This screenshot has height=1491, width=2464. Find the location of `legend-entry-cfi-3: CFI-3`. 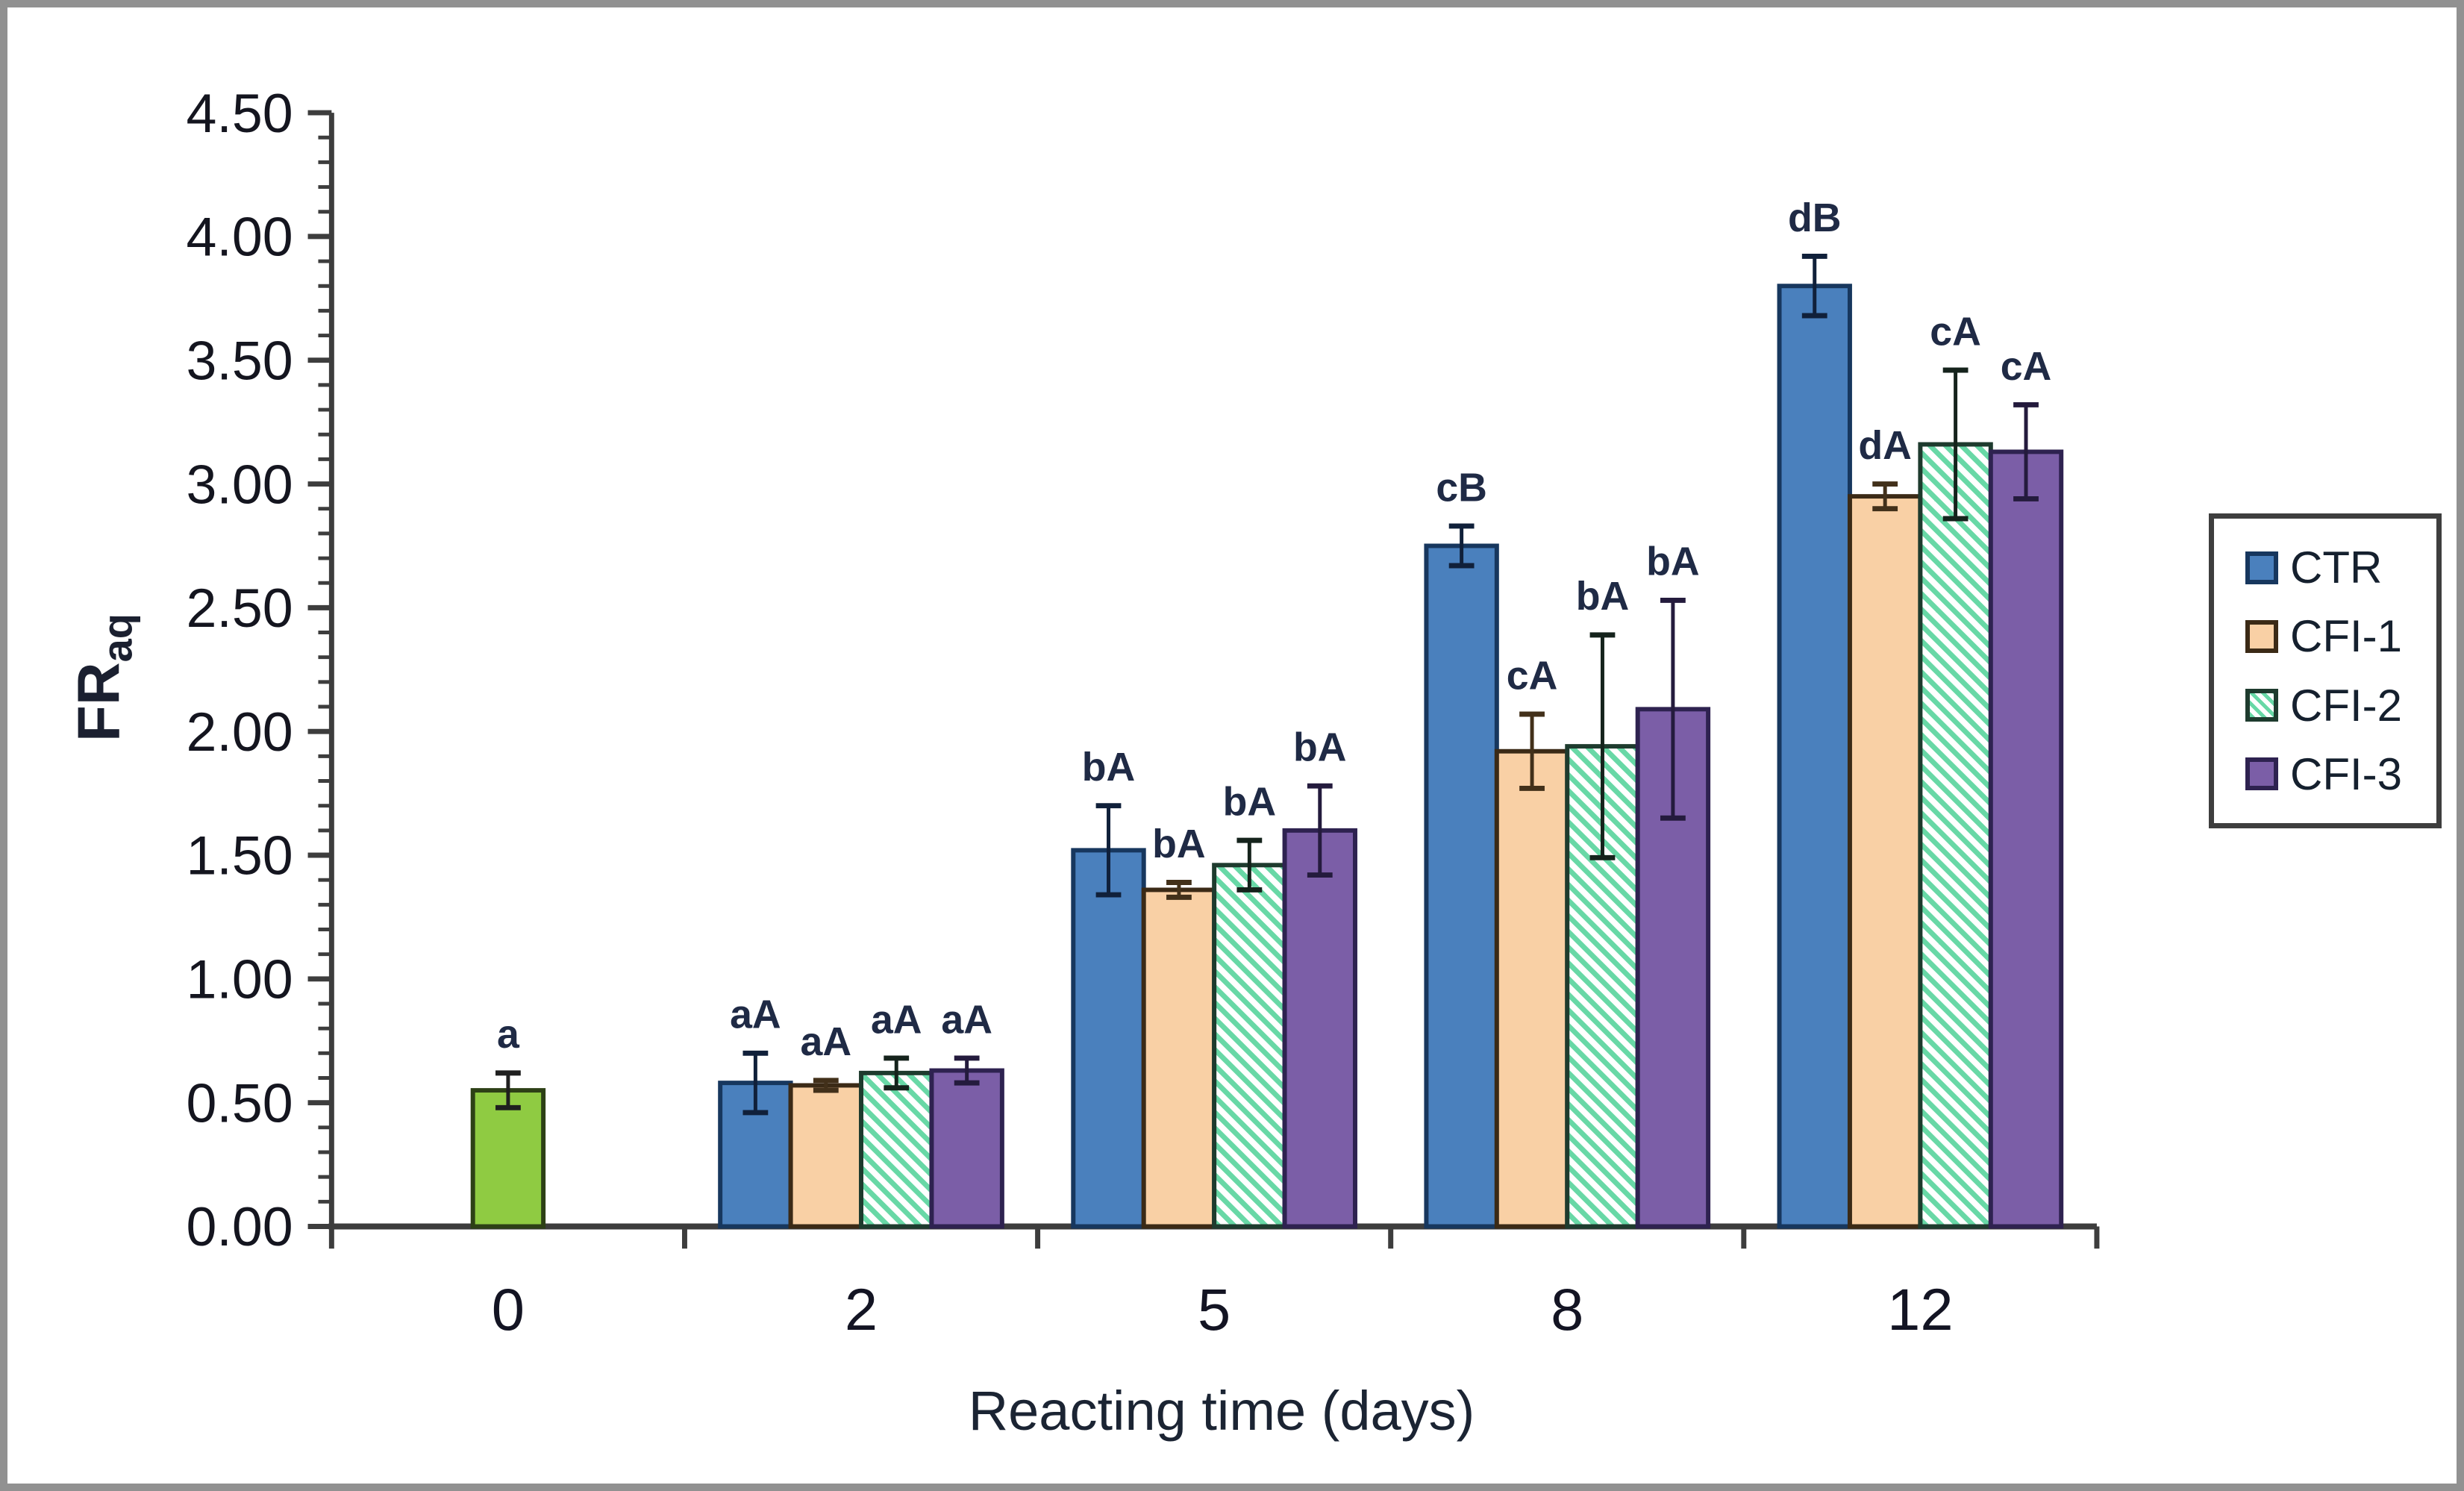

legend-entry-cfi-3: CFI-3 is located at coordinates (2337, 774).